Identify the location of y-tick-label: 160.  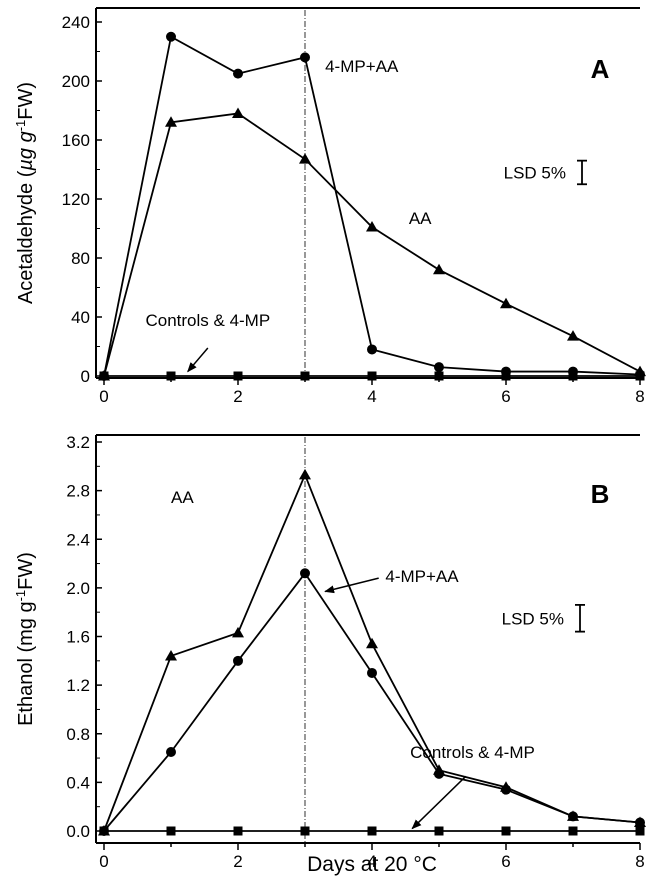
(76, 140).